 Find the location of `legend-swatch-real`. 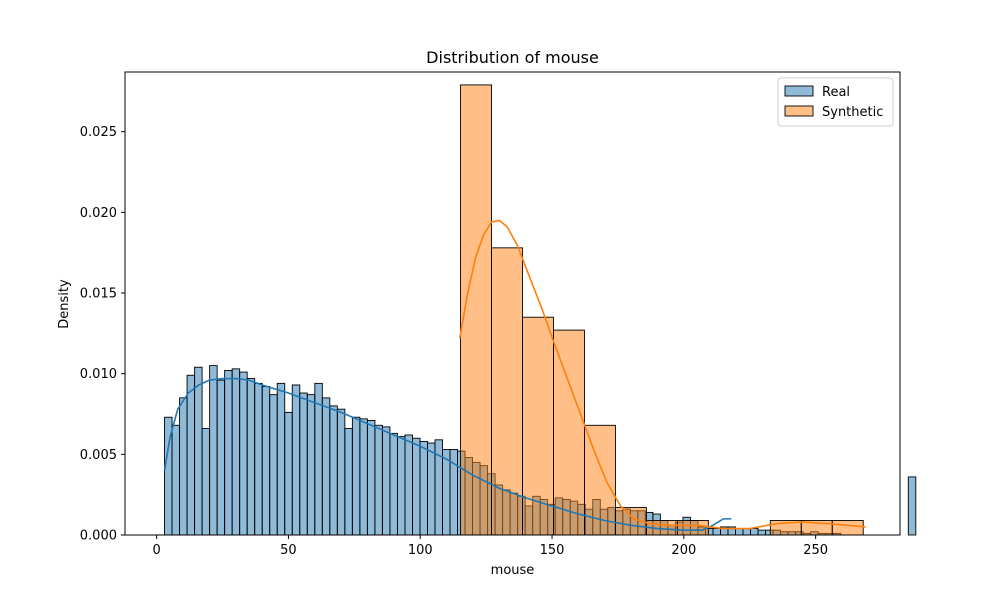

legend-swatch-real is located at coordinates (799, 91).